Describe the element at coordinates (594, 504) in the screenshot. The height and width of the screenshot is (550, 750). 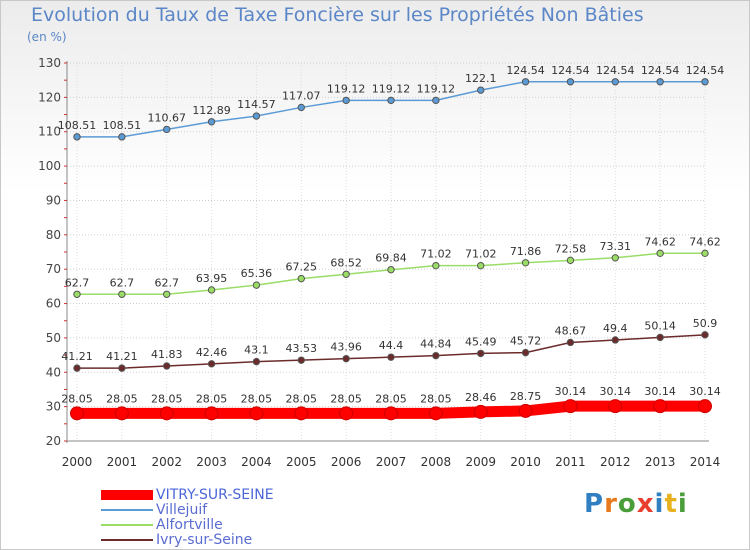
I see `brand-letter: P` at that location.